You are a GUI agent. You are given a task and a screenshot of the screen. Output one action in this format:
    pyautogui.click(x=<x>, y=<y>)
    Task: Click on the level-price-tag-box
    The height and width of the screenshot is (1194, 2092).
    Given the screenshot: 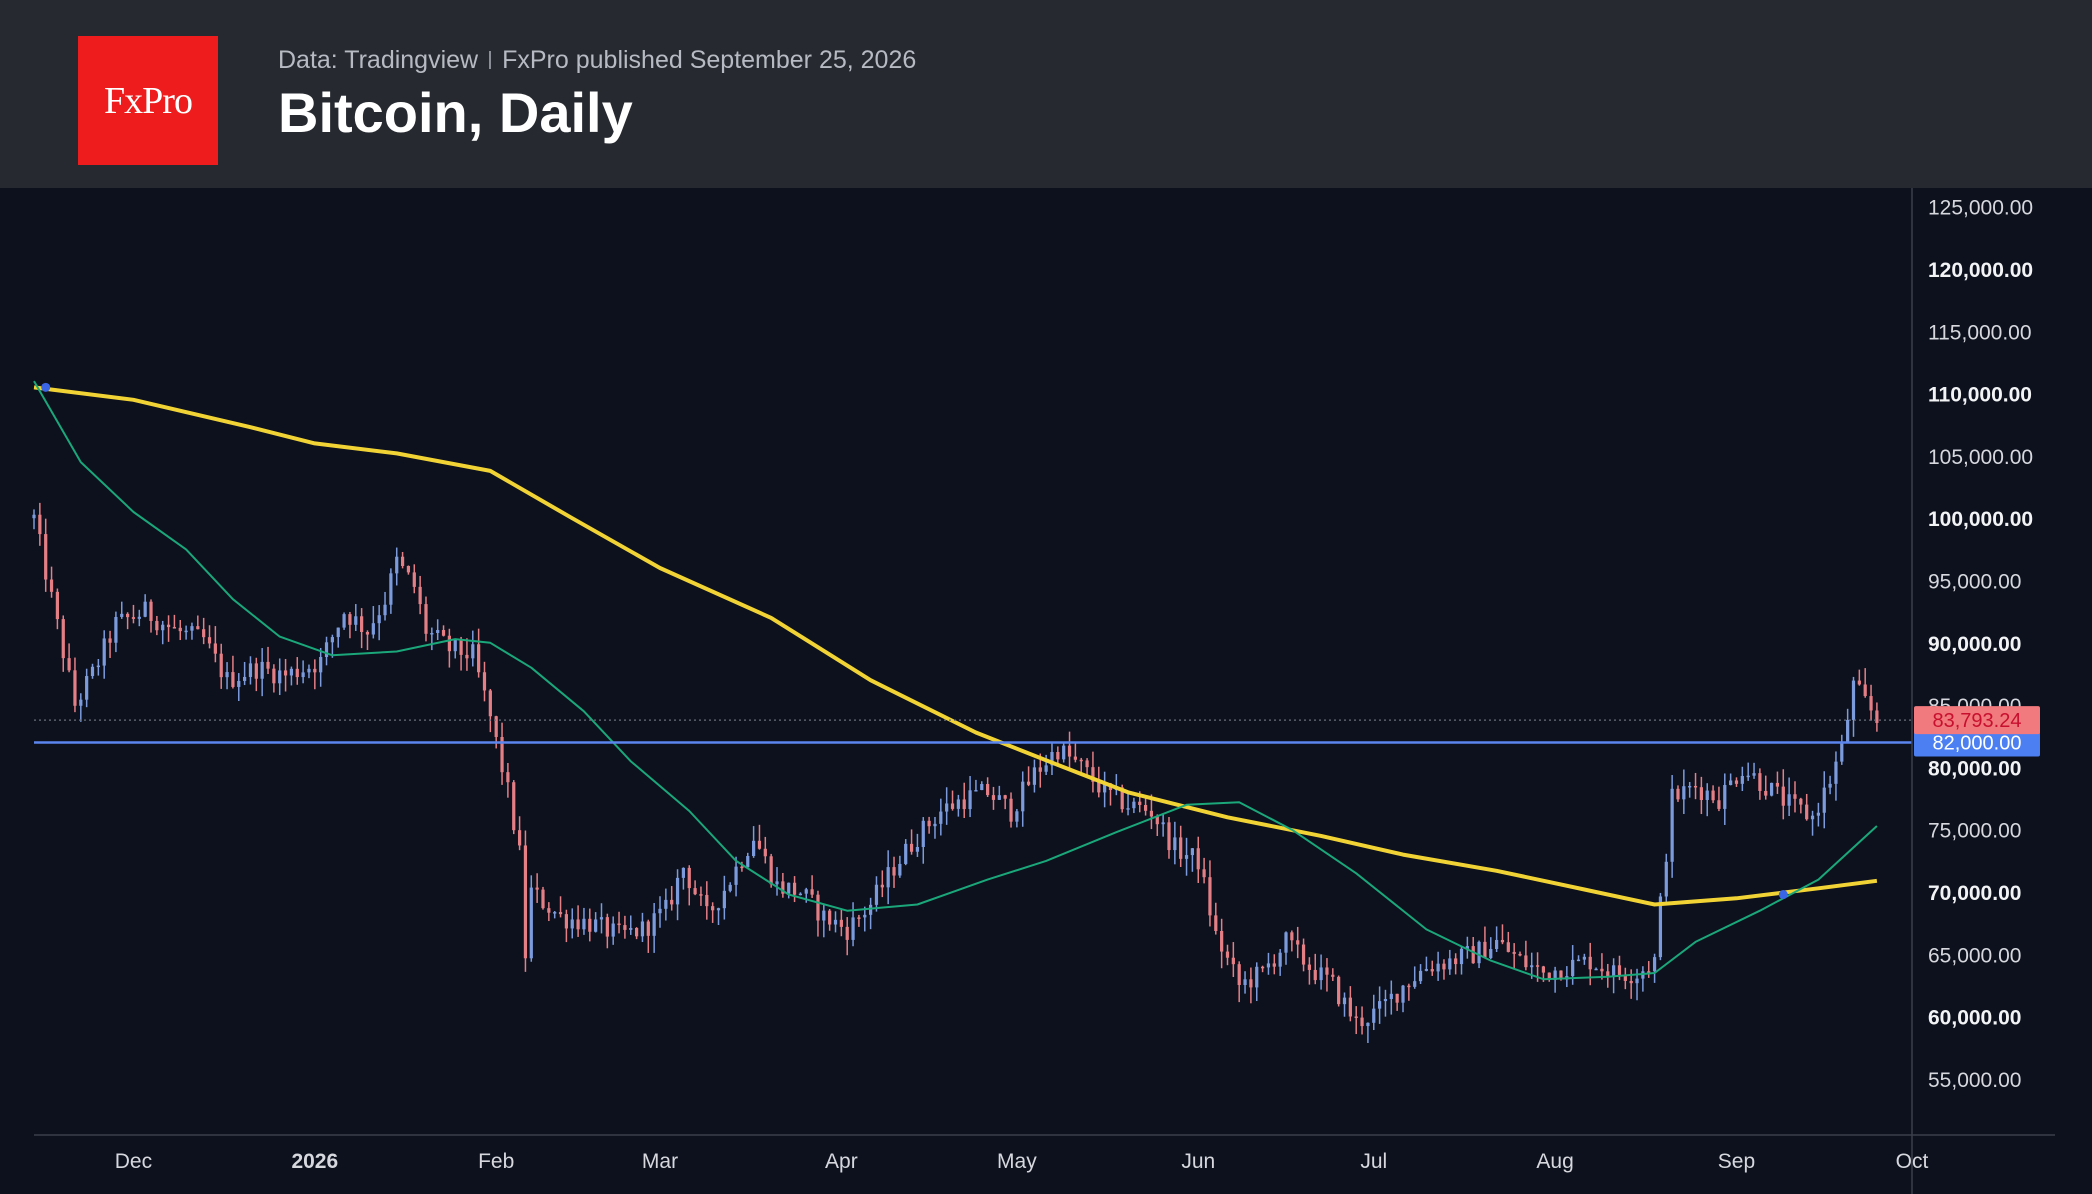 What is the action you would take?
    pyautogui.click(x=1977, y=742)
    